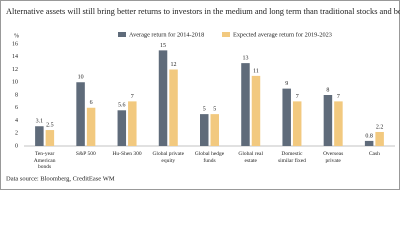 The height and width of the screenshot is (240, 400). What do you see at coordinates (15, 83) in the screenshot?
I see `y-tick-label: 10` at bounding box center [15, 83].